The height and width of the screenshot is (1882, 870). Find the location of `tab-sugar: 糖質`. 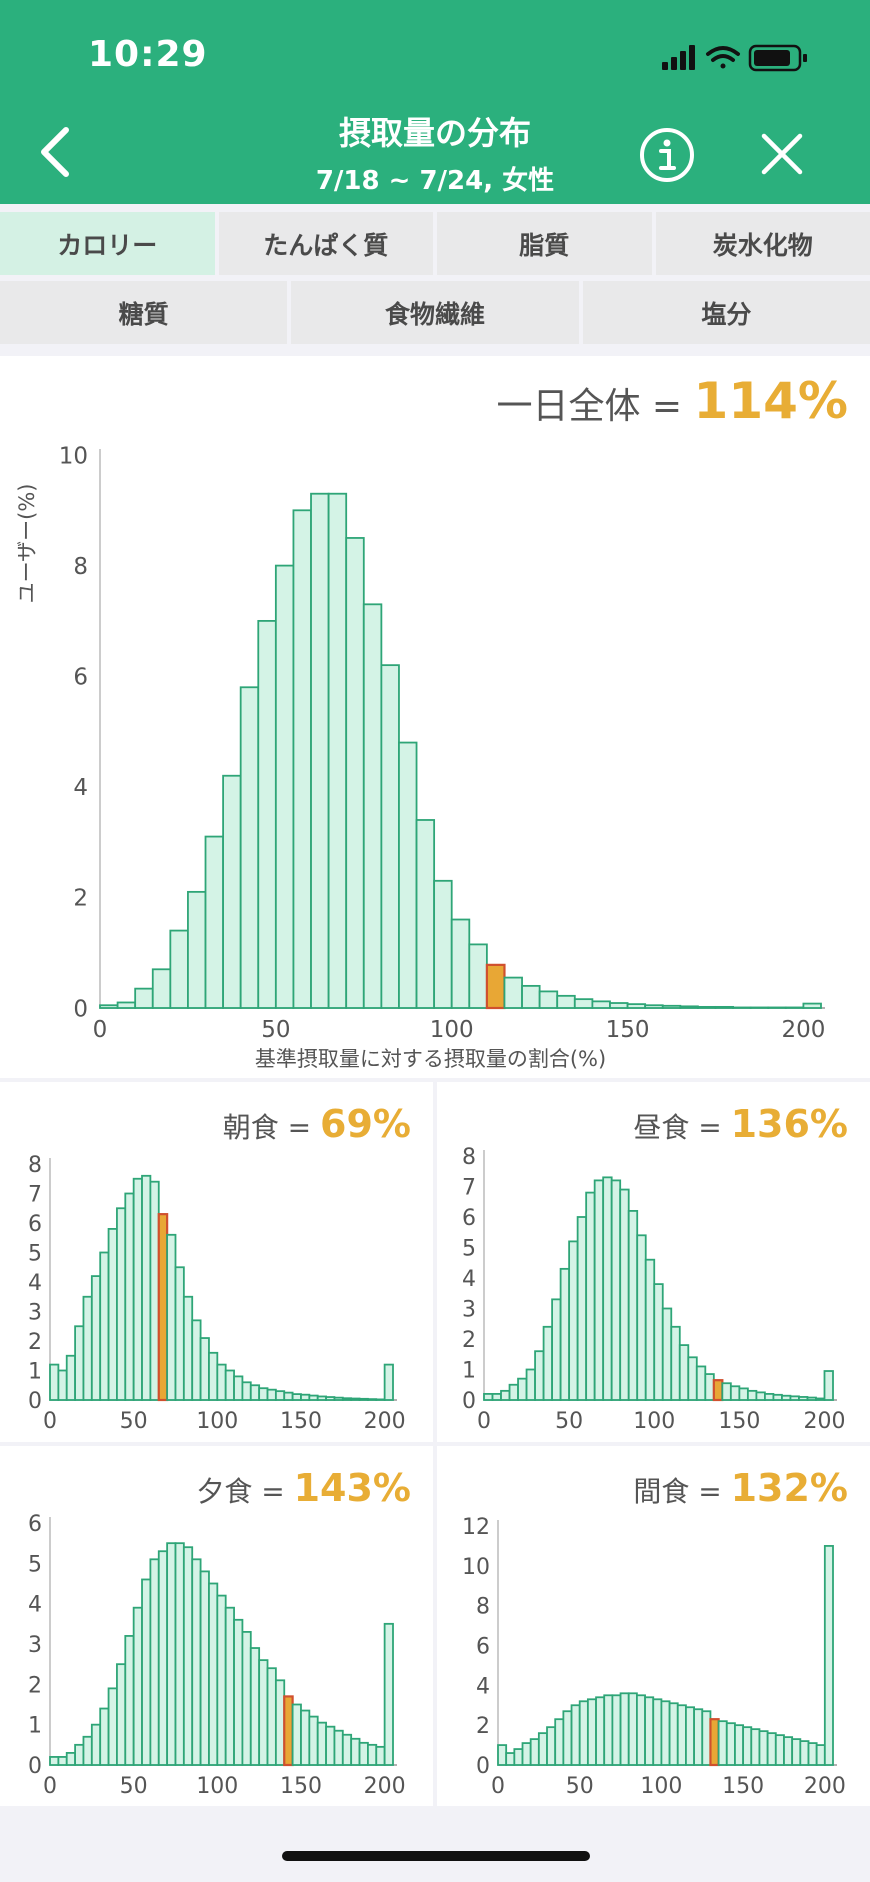

tab-sugar: 糖質 is located at coordinates (144, 312).